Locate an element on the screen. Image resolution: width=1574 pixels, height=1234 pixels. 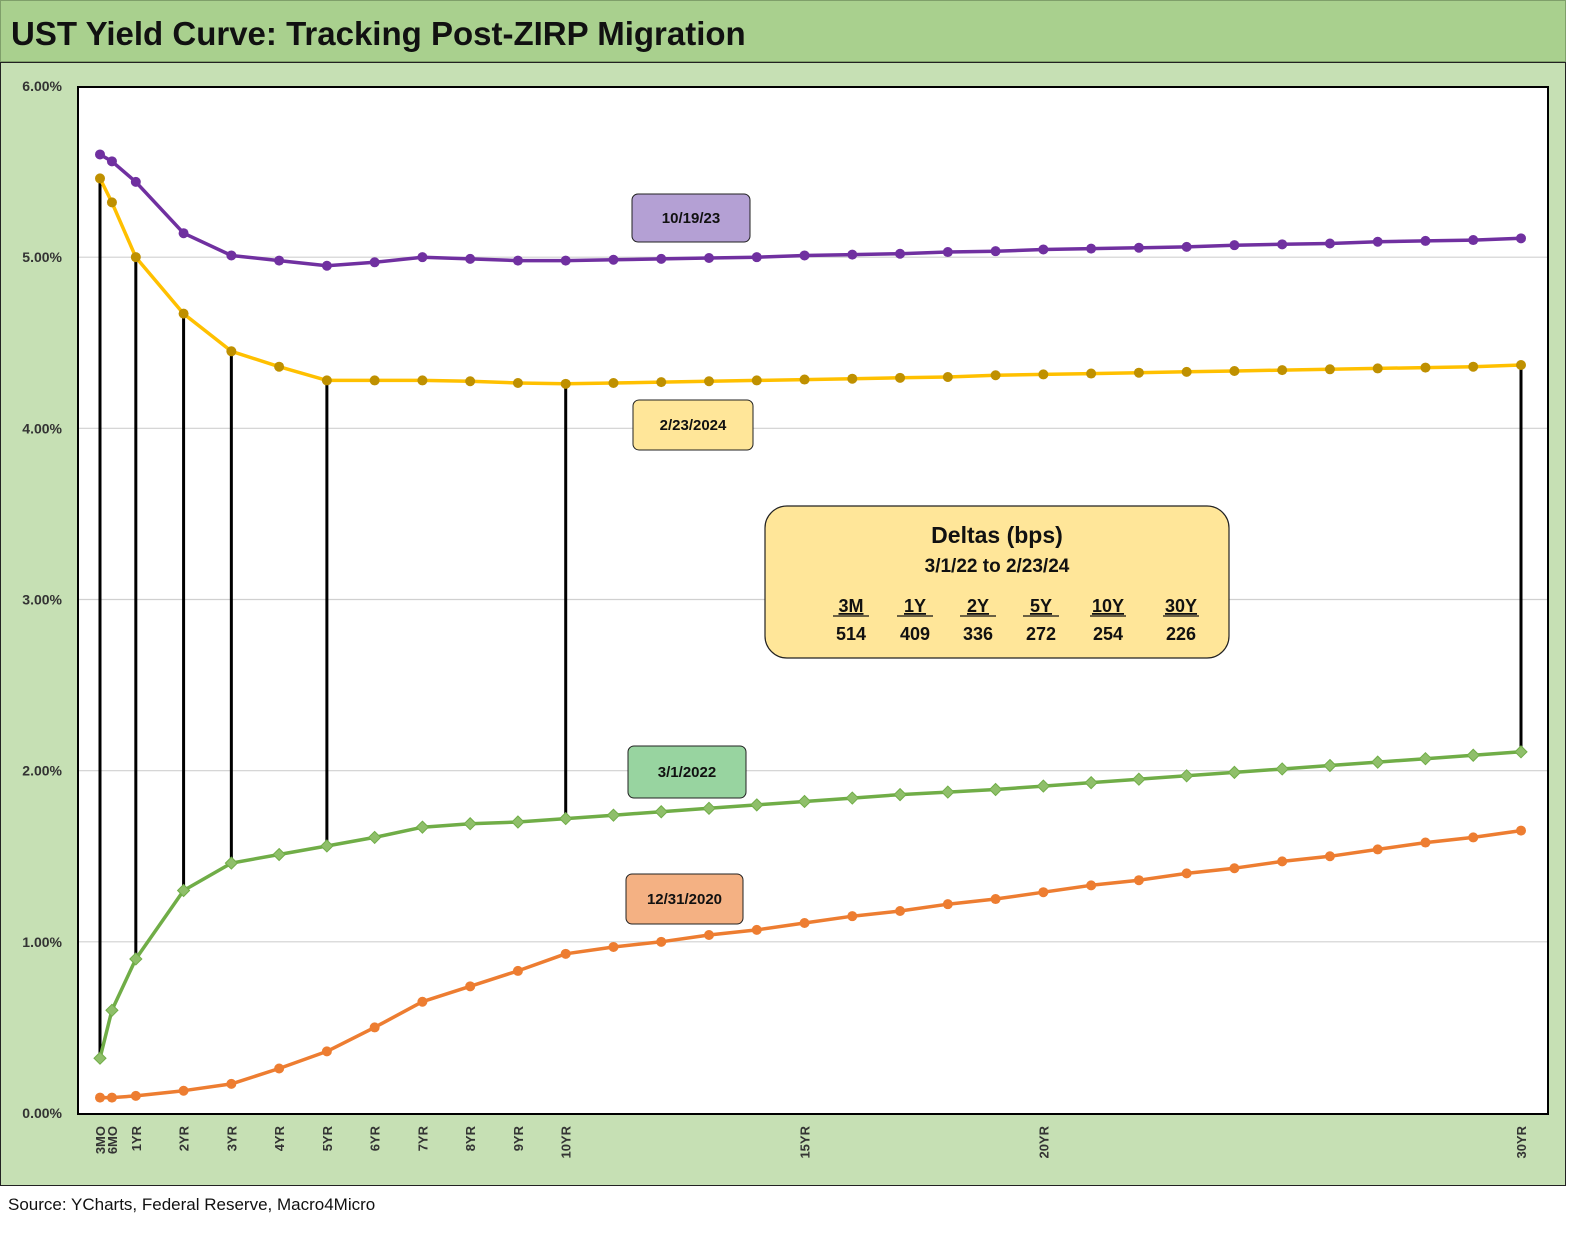
deltas-value: 272 is located at coordinates (1041, 634).